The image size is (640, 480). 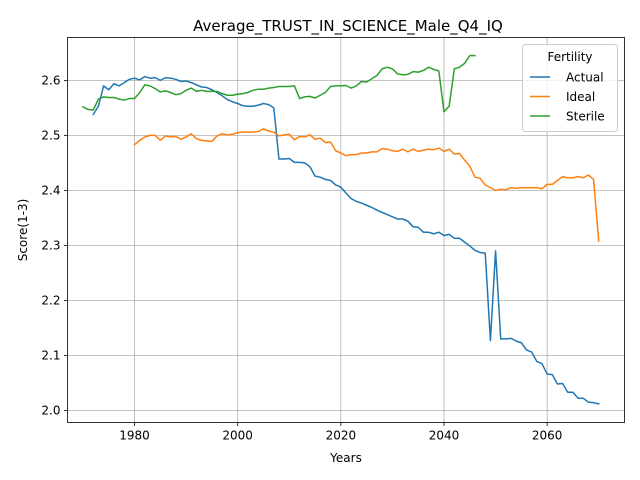 What do you see at coordinates (585, 78) in the screenshot?
I see `legend-label-actual: Actual` at bounding box center [585, 78].